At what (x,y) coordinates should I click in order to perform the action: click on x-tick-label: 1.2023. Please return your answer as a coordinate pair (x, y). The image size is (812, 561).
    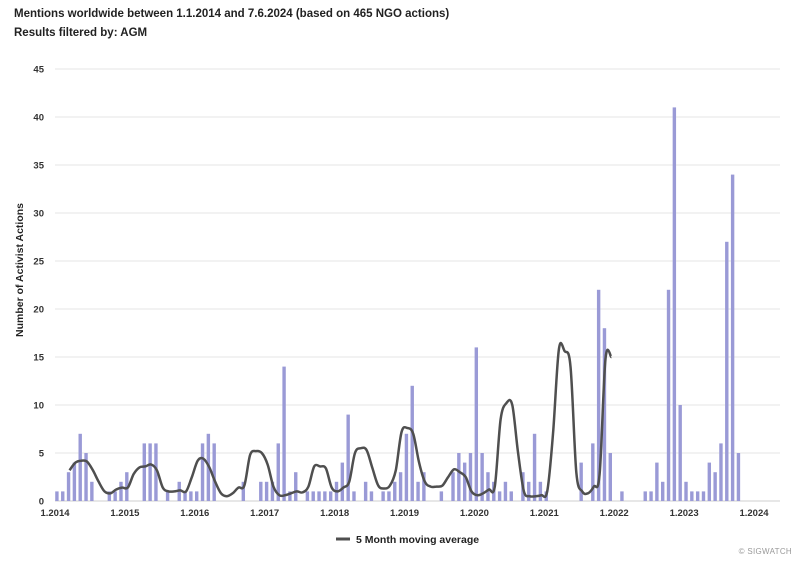
    Looking at the image, I should click on (684, 513).